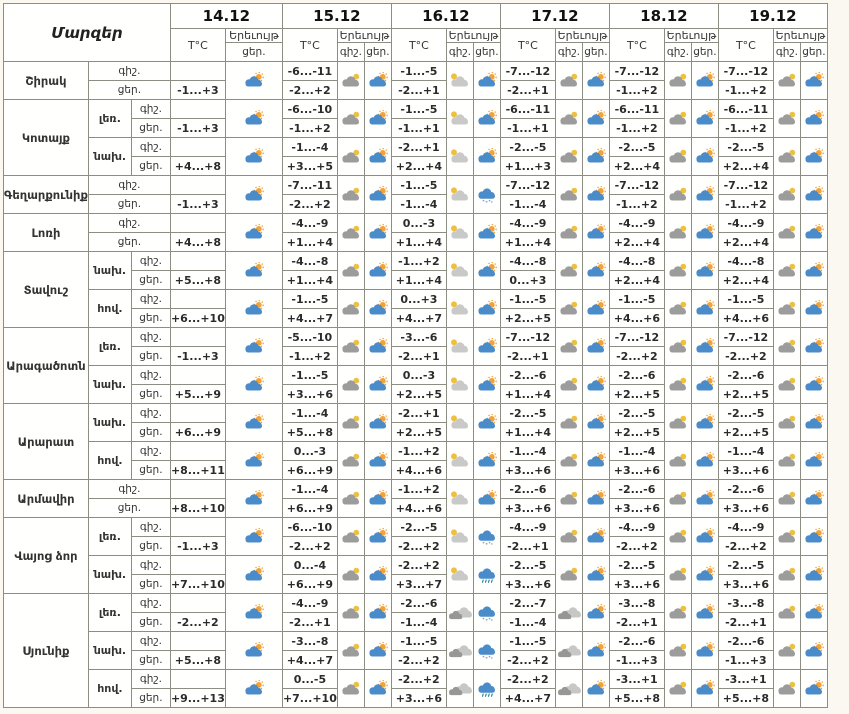  What do you see at coordinates (418, 584) in the screenshot?
I see `day-temp-cell: +3...+7` at bounding box center [418, 584].